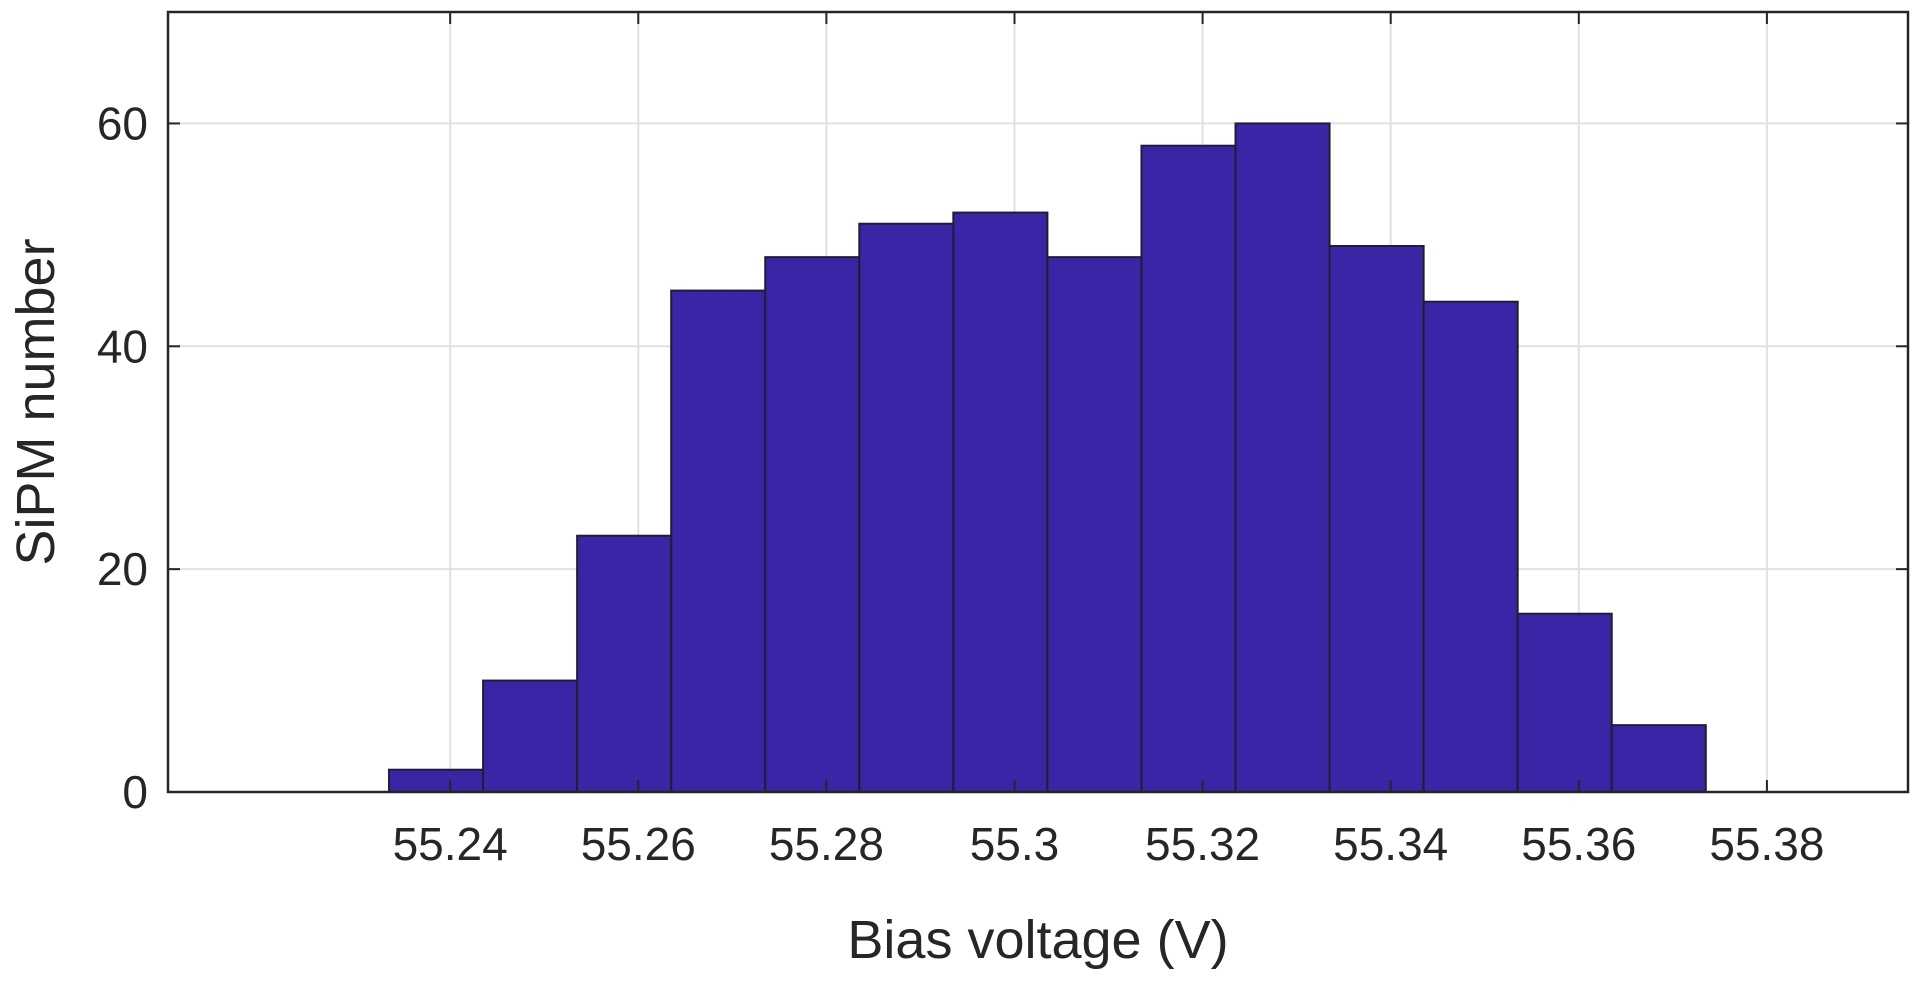 Image resolution: width=1920 pixels, height=987 pixels. What do you see at coordinates (1202, 844) in the screenshot?
I see `x-tick-label: 55.32` at bounding box center [1202, 844].